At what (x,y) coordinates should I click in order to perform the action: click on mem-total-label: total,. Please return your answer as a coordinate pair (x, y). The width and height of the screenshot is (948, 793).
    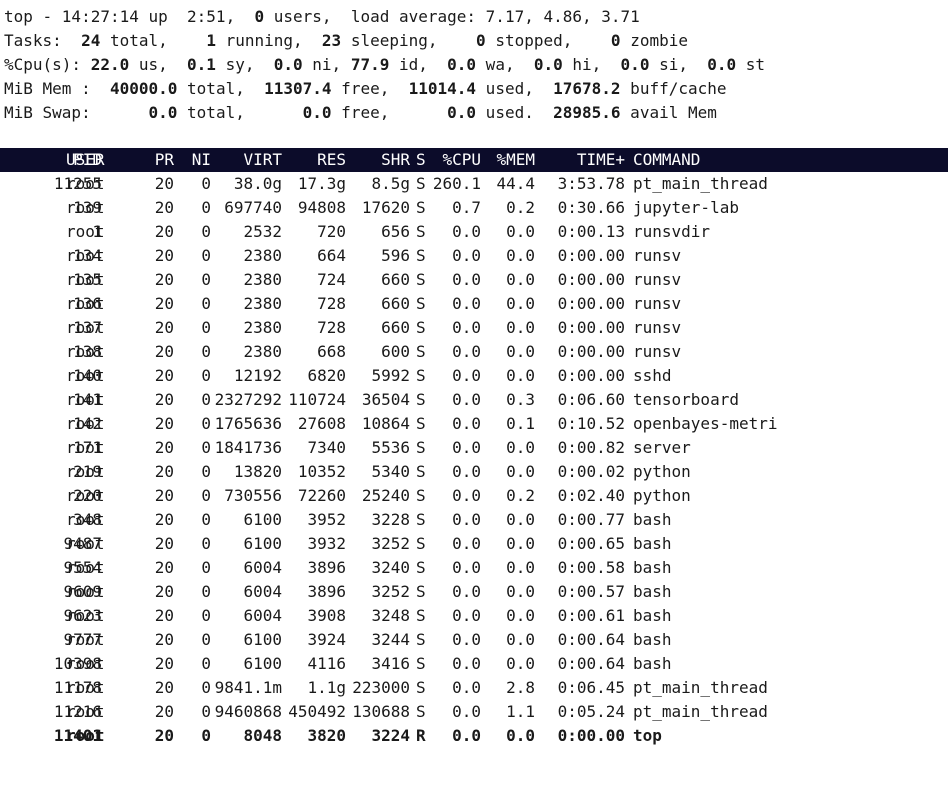
    Looking at the image, I should click on (211, 88).